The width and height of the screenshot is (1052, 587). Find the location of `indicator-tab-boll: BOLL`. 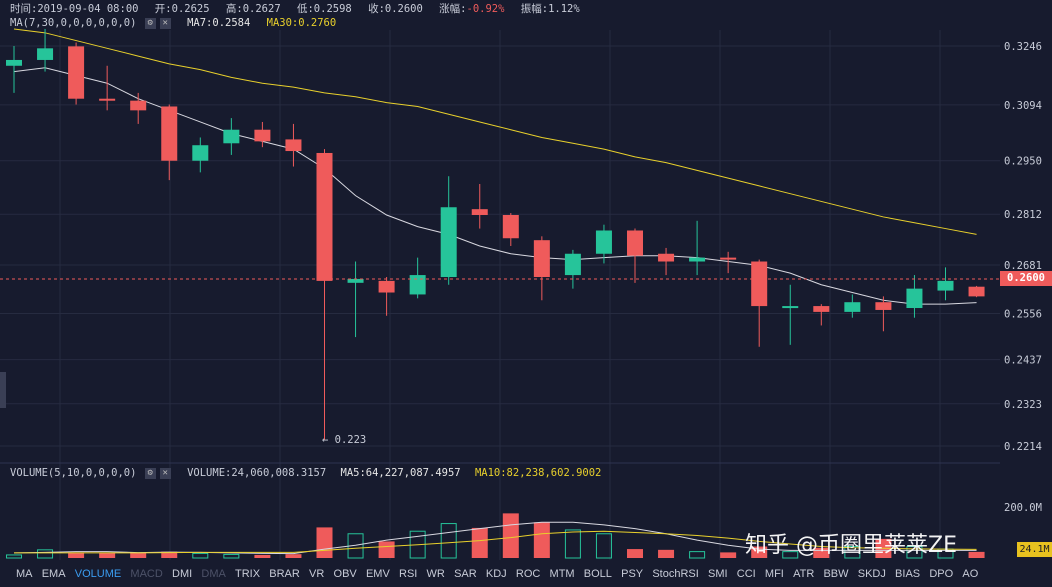

indicator-tab-boll: BOLL is located at coordinates (597, 574).